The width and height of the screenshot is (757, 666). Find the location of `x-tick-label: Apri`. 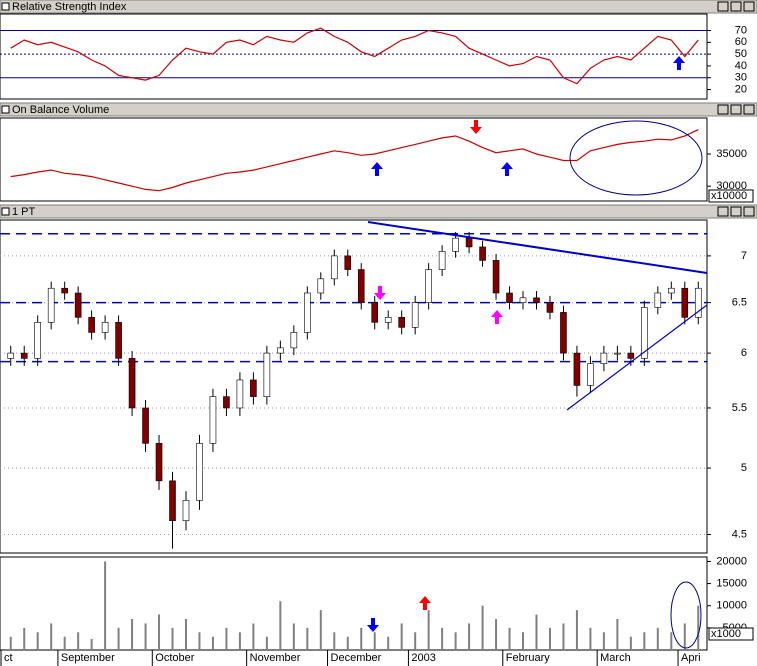

x-tick-label: Apri is located at coordinates (691, 658).